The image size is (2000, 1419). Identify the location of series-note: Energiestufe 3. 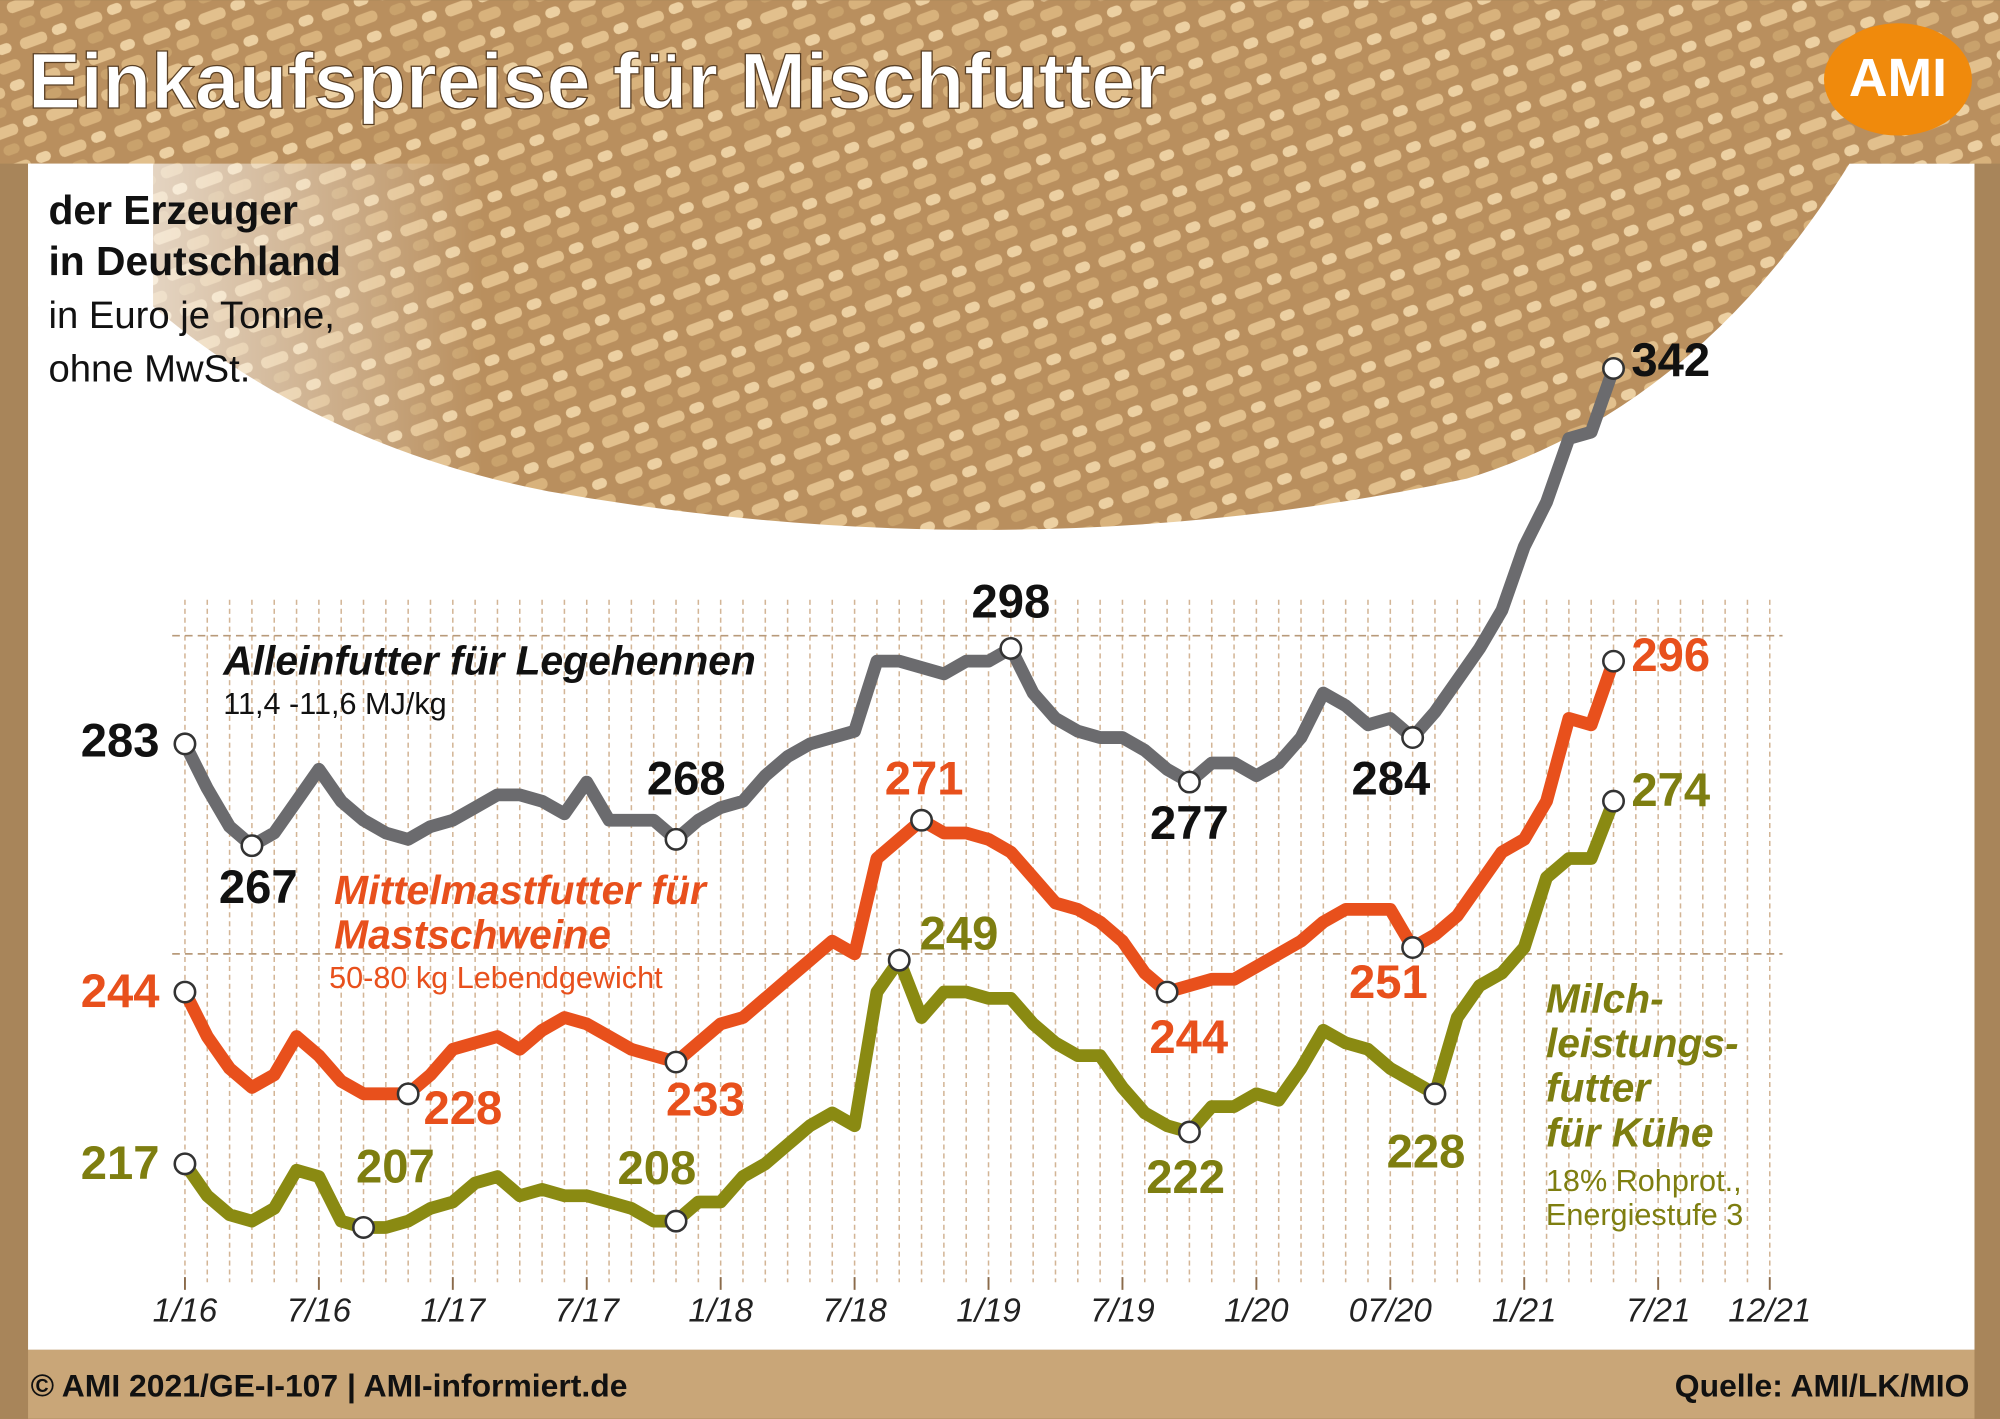
(1644, 1215).